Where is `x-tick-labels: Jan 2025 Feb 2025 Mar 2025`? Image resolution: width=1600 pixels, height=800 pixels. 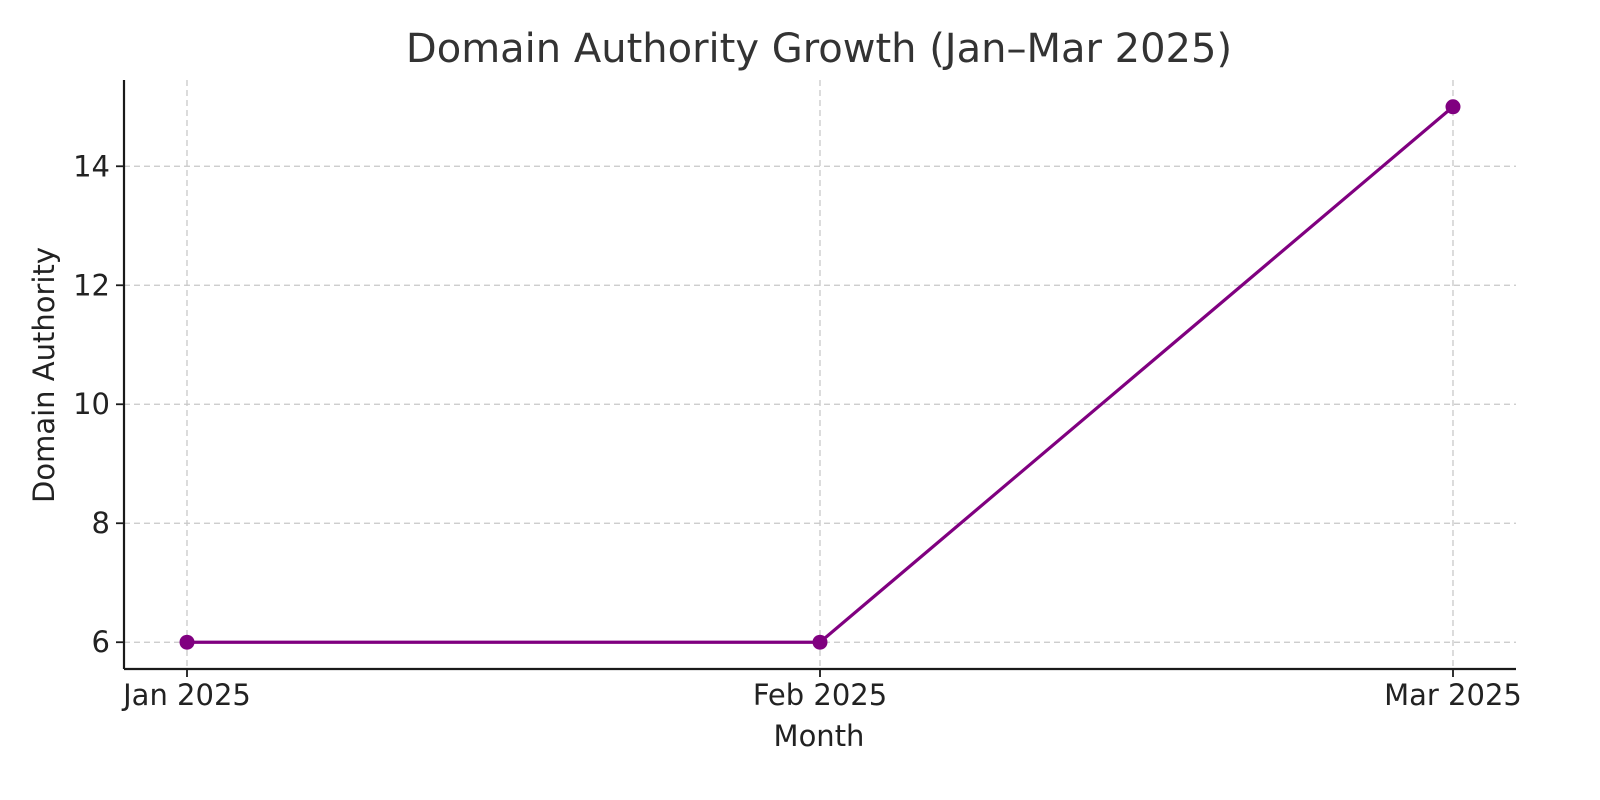 x-tick-labels: Jan 2025 Feb 2025 Mar 2025 is located at coordinates (821, 695).